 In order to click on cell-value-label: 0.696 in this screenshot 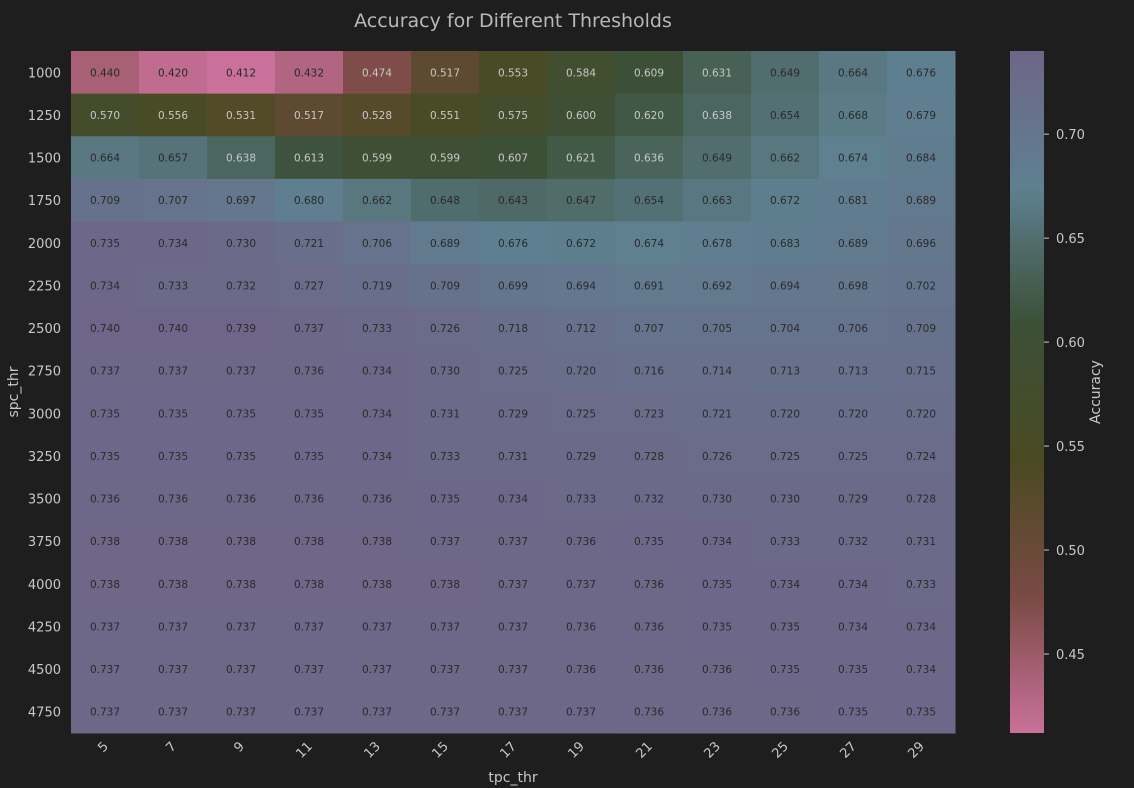, I will do `click(921, 244)`.